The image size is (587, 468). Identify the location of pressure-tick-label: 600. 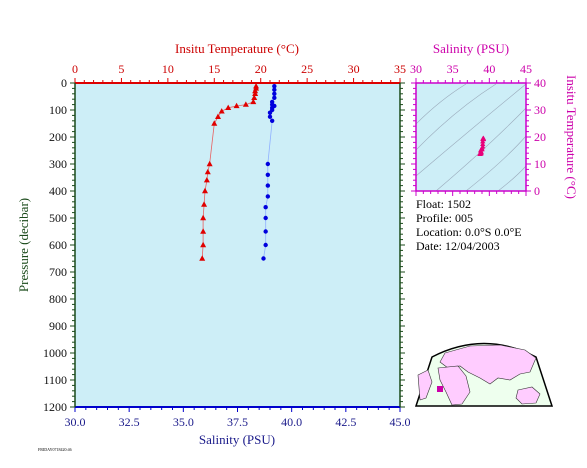
(58, 245).